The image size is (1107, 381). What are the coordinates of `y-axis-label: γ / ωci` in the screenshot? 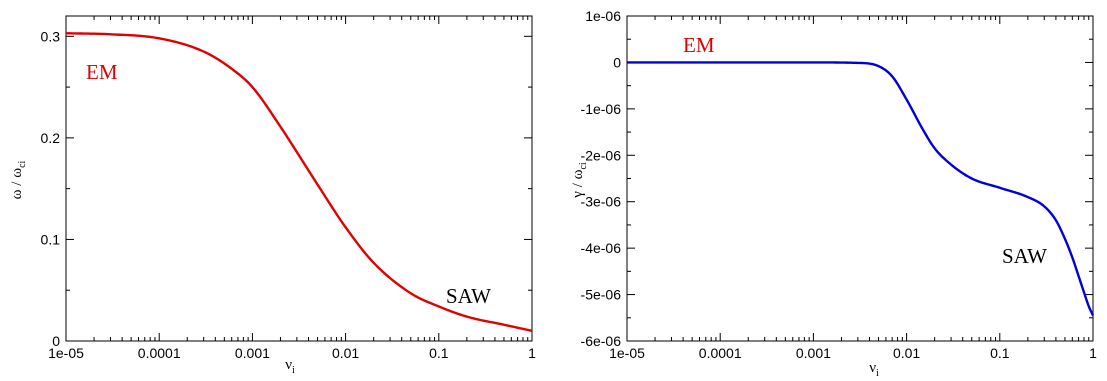 It's located at (579, 180).